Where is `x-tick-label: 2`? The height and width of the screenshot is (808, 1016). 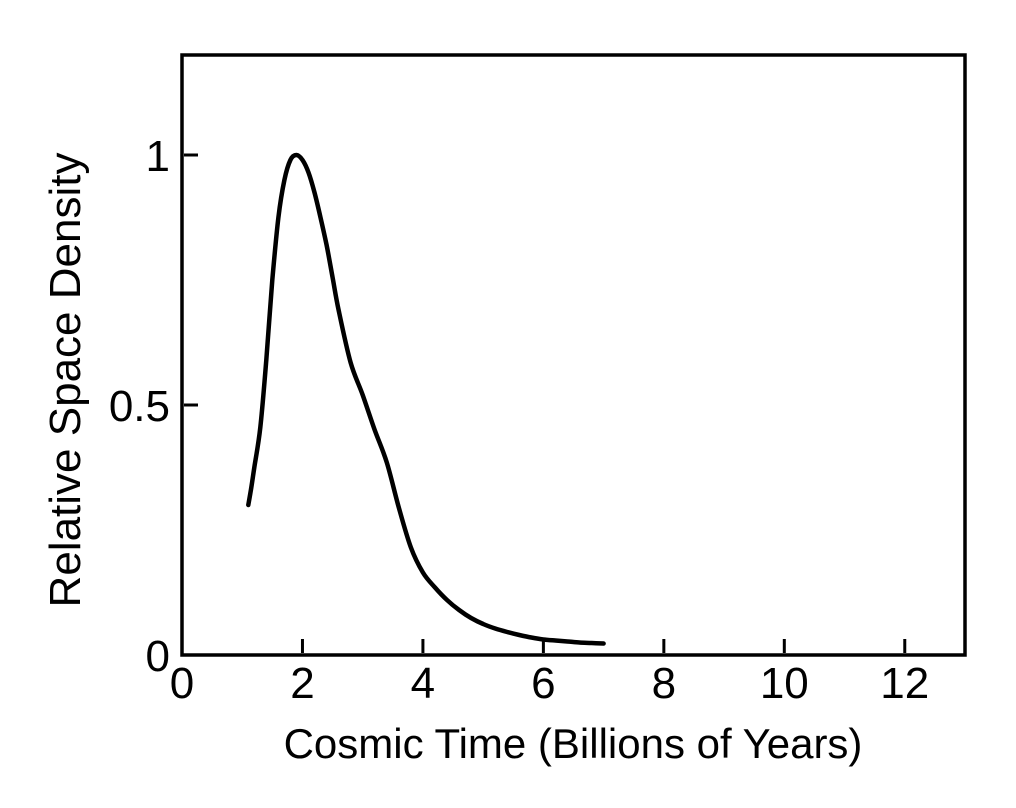
x-tick-label: 2 is located at coordinates (302, 683).